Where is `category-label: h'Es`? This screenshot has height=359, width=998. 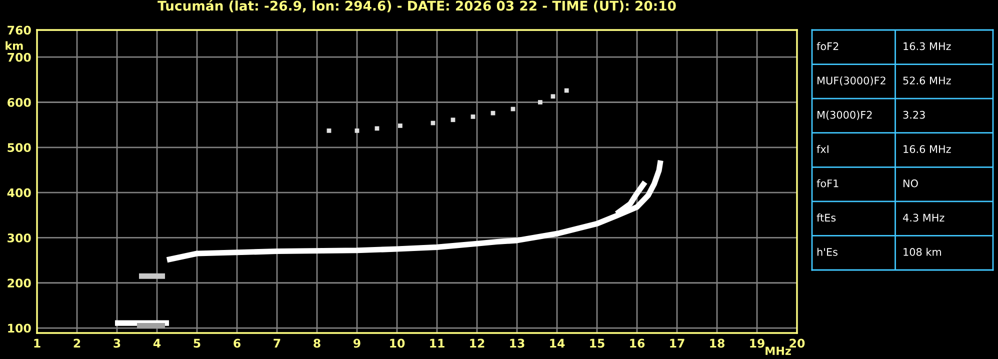
category-label: h'Es is located at coordinates (827, 252).